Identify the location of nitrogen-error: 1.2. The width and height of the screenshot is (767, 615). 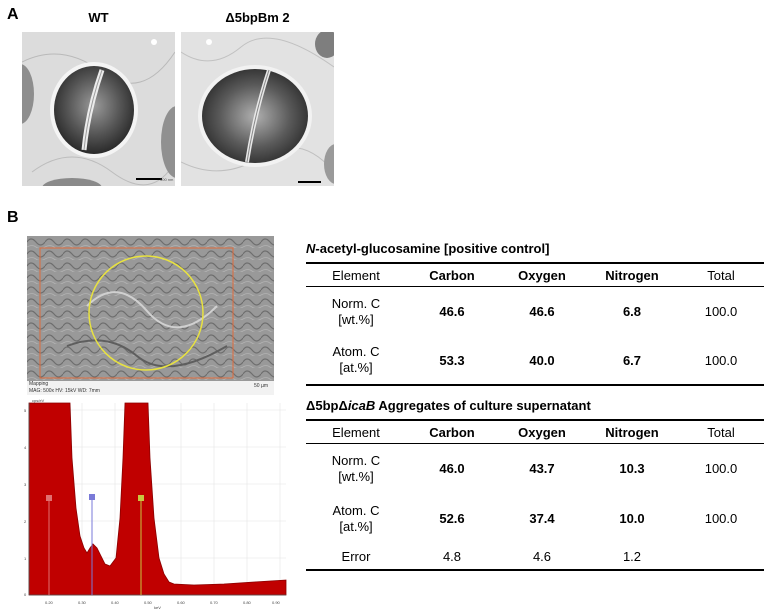
(632, 556).